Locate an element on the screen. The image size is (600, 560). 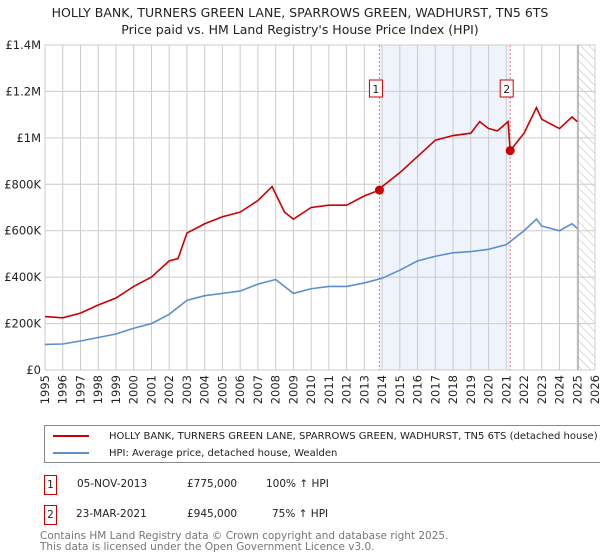
x-tick-label: 1996 is located at coordinates (63, 389).